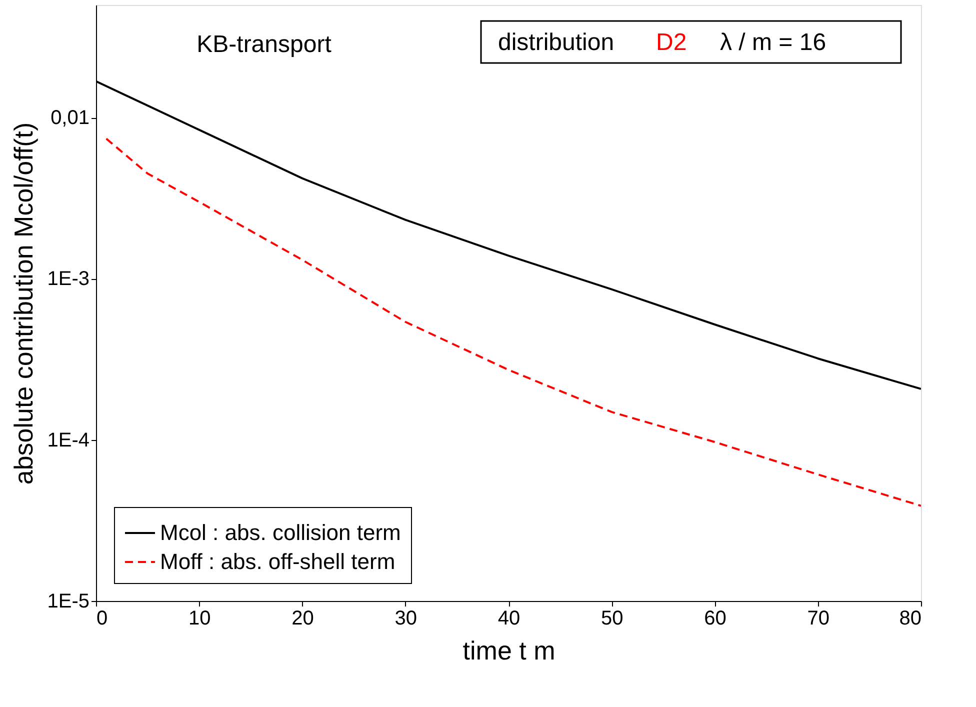 The image size is (976, 707). I want to click on x-tick-label: 80, so click(910, 619).